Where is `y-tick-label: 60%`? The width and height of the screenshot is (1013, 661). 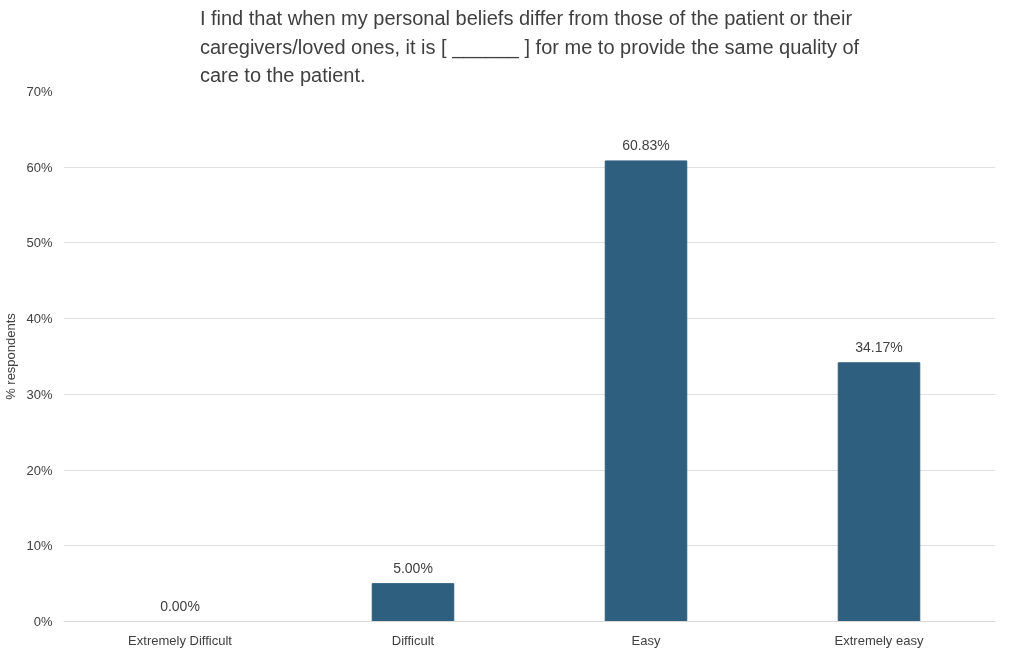
y-tick-label: 60% is located at coordinates (39, 167).